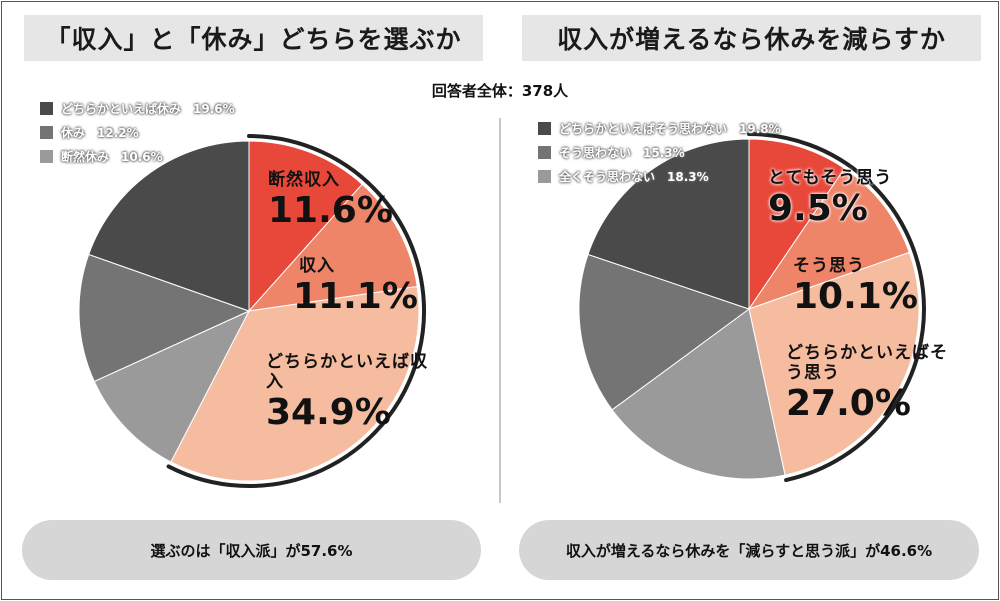 Image resolution: width=1000 pixels, height=601 pixels. Describe the element at coordinates (100, 132) in the screenshot. I see `legend-label: 休み 12.2%` at that location.